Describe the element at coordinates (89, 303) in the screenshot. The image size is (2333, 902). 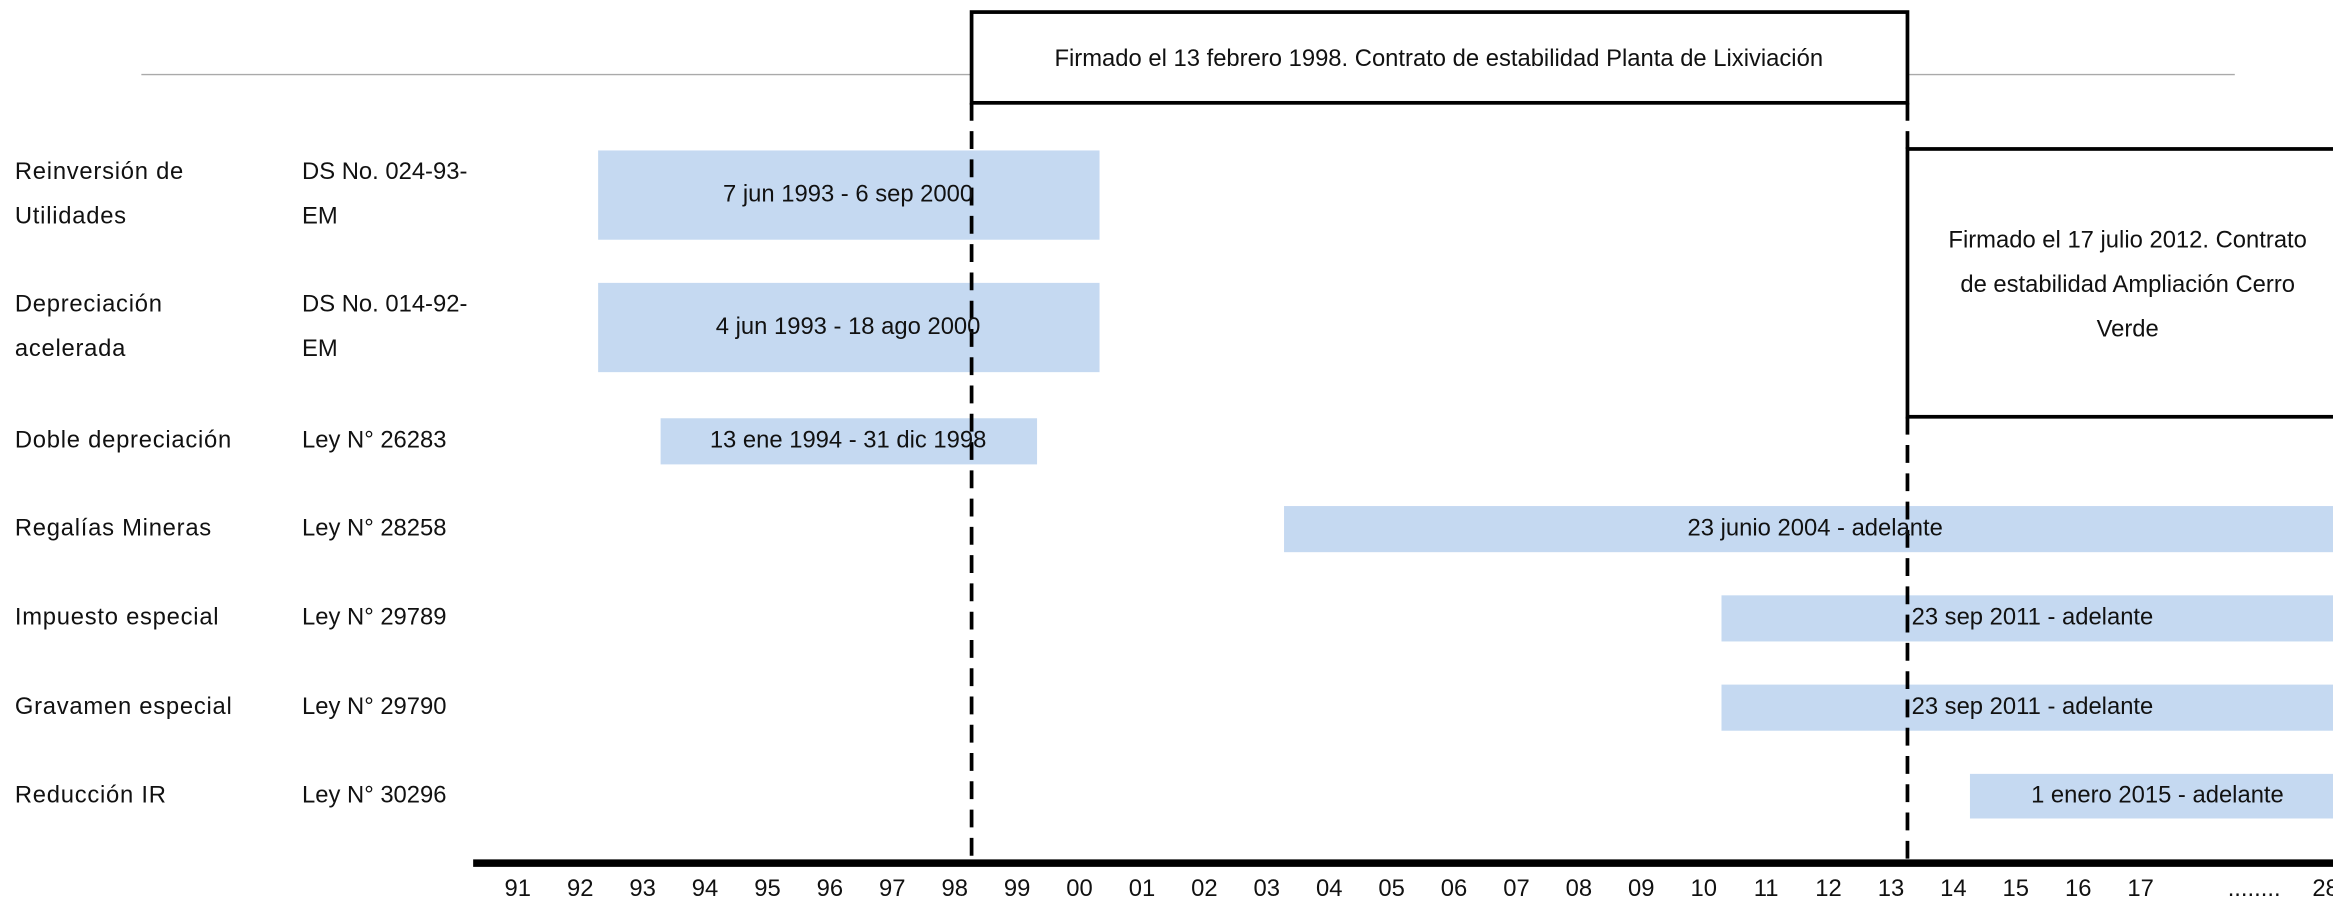
I see `row-label: Depreciación` at that location.